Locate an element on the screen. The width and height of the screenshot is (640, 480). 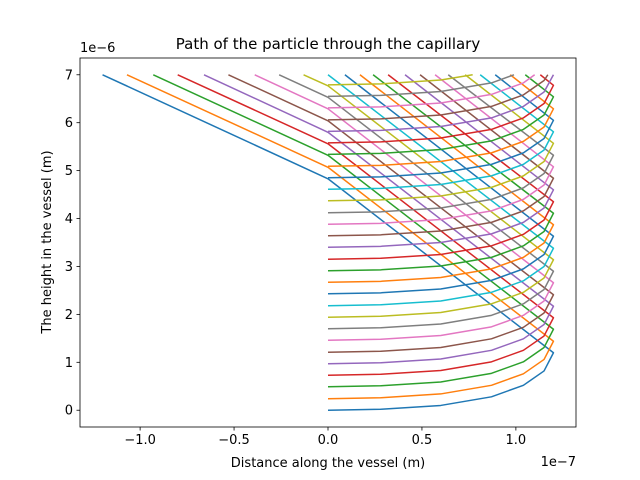
y-tick-label: 6 is located at coordinates (69, 123).